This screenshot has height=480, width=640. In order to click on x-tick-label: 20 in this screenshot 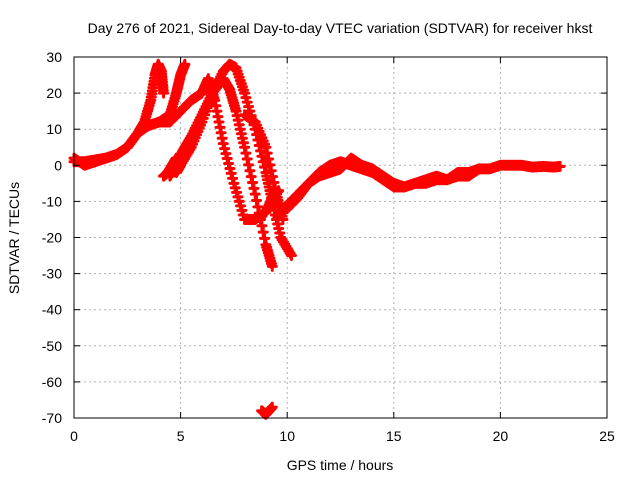, I will do `click(501, 436)`.